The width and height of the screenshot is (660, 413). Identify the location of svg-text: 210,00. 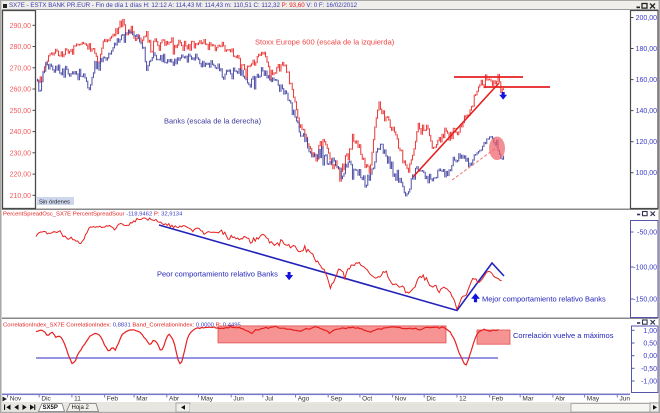
(21, 196).